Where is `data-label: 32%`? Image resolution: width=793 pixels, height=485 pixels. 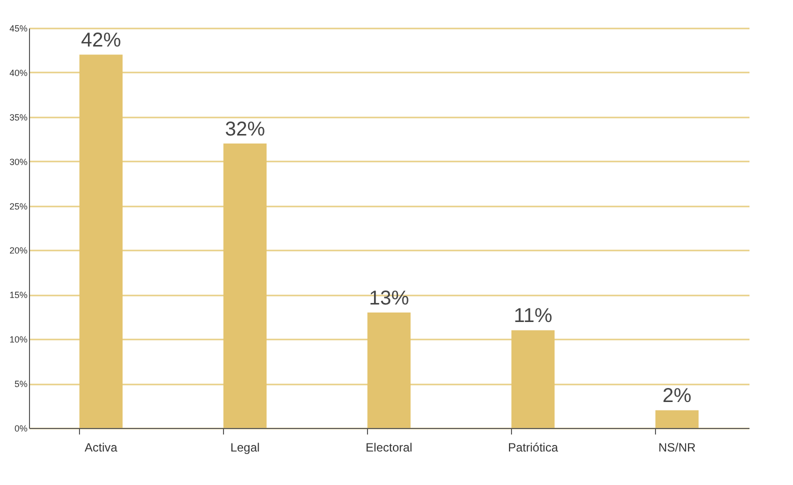
data-label: 32% is located at coordinates (245, 129).